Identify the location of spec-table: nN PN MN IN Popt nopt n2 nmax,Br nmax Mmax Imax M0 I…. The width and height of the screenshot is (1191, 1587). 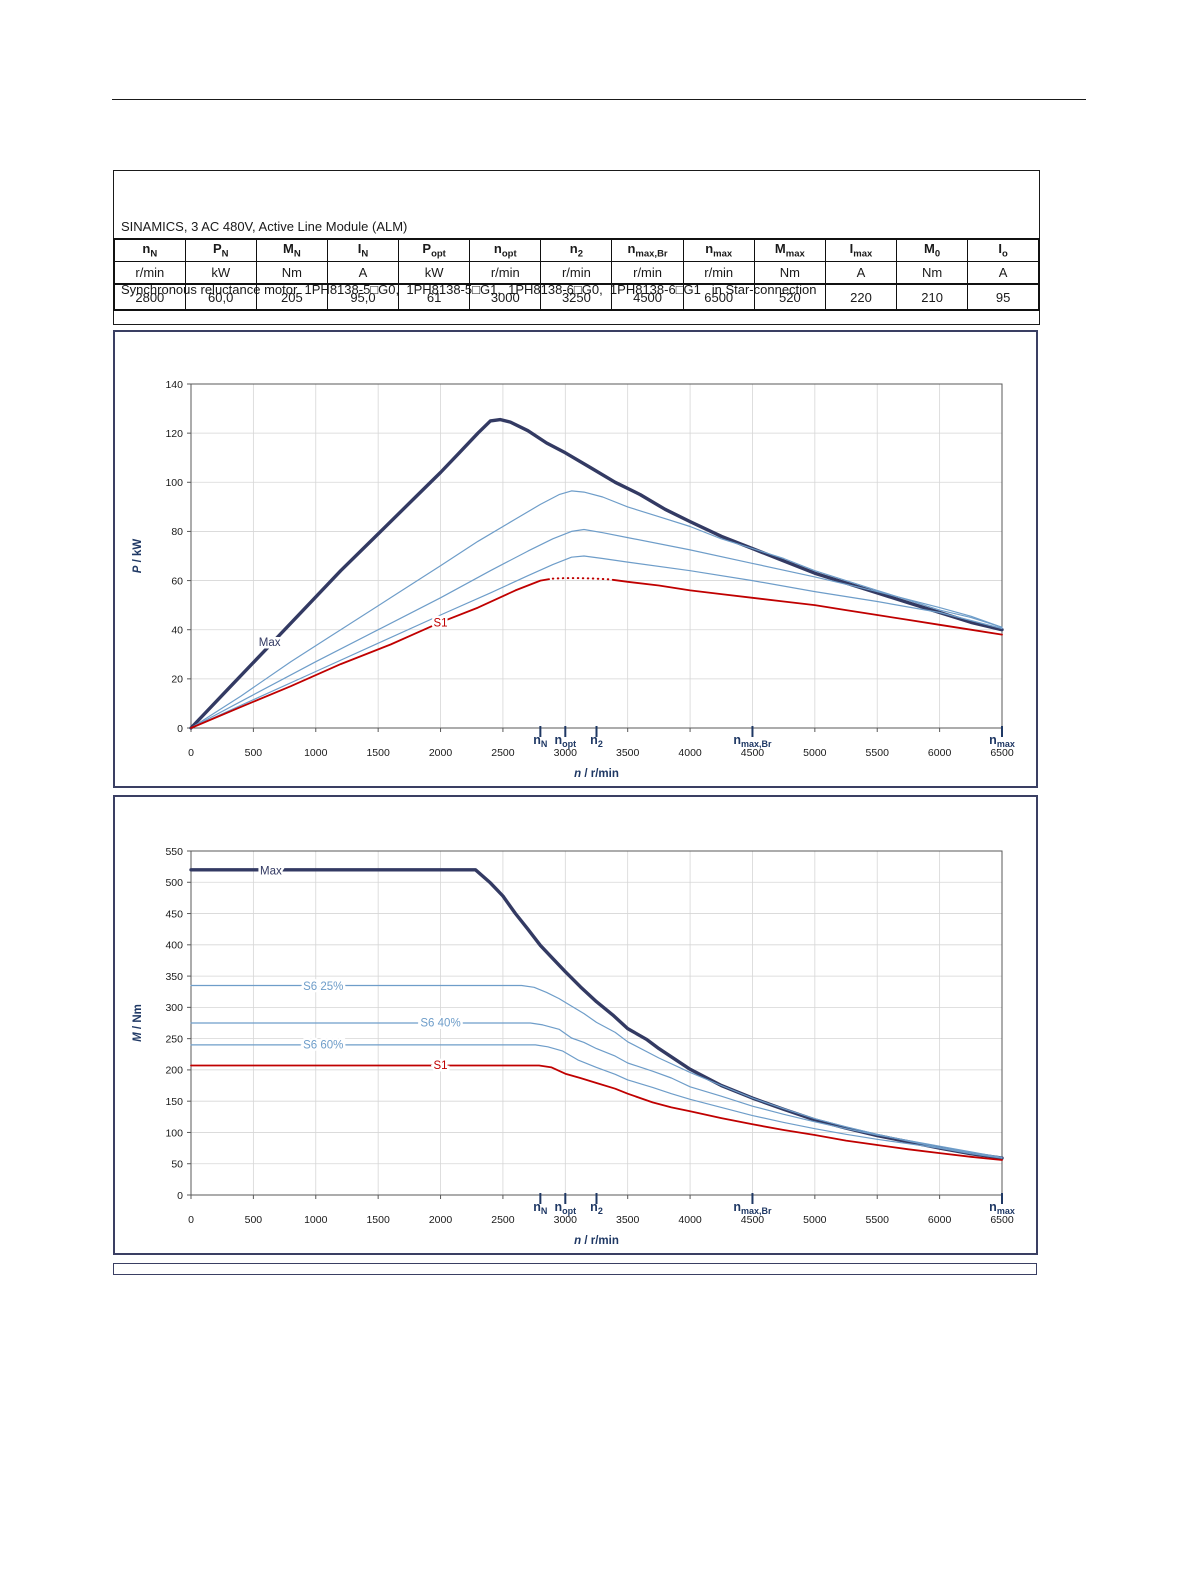
(576, 274).